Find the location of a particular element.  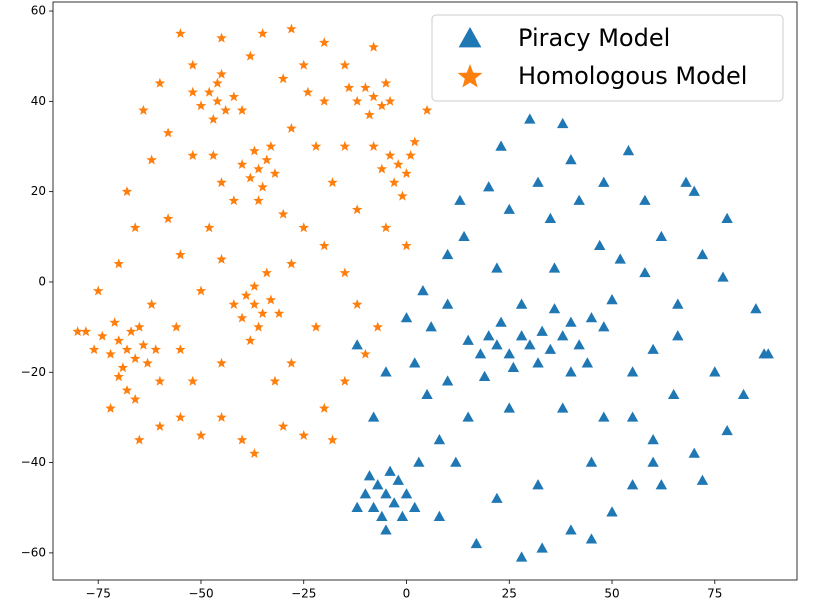

x-tick-label: −75 is located at coordinates (98, 594).